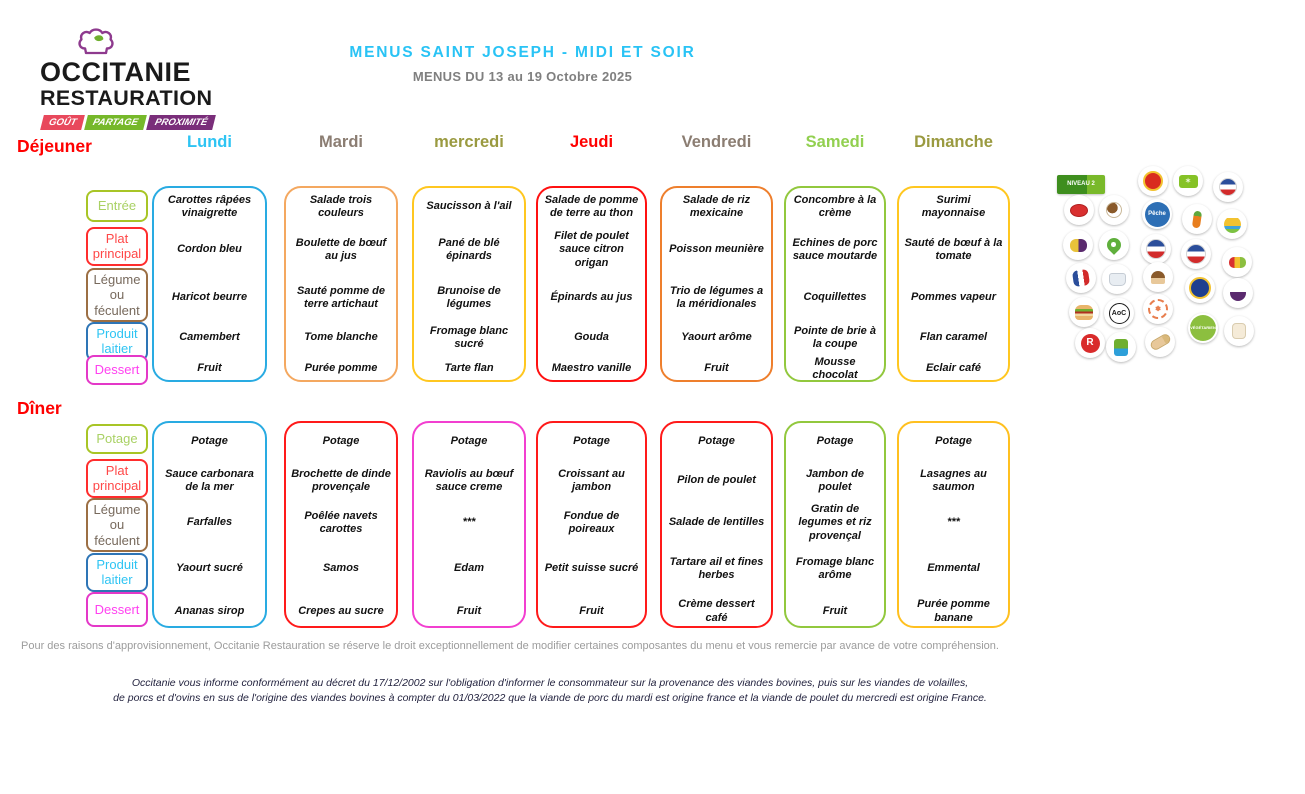 The image size is (1305, 794). What do you see at coordinates (1156, 249) in the screenshot?
I see `viande-bovine-francaise-badge` at bounding box center [1156, 249].